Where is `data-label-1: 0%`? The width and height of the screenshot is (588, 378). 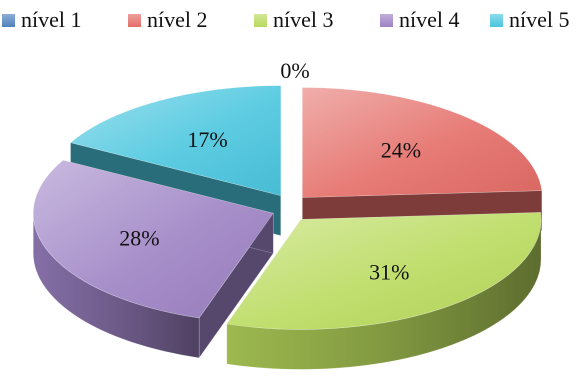
data-label-1: 0% is located at coordinates (294, 70).